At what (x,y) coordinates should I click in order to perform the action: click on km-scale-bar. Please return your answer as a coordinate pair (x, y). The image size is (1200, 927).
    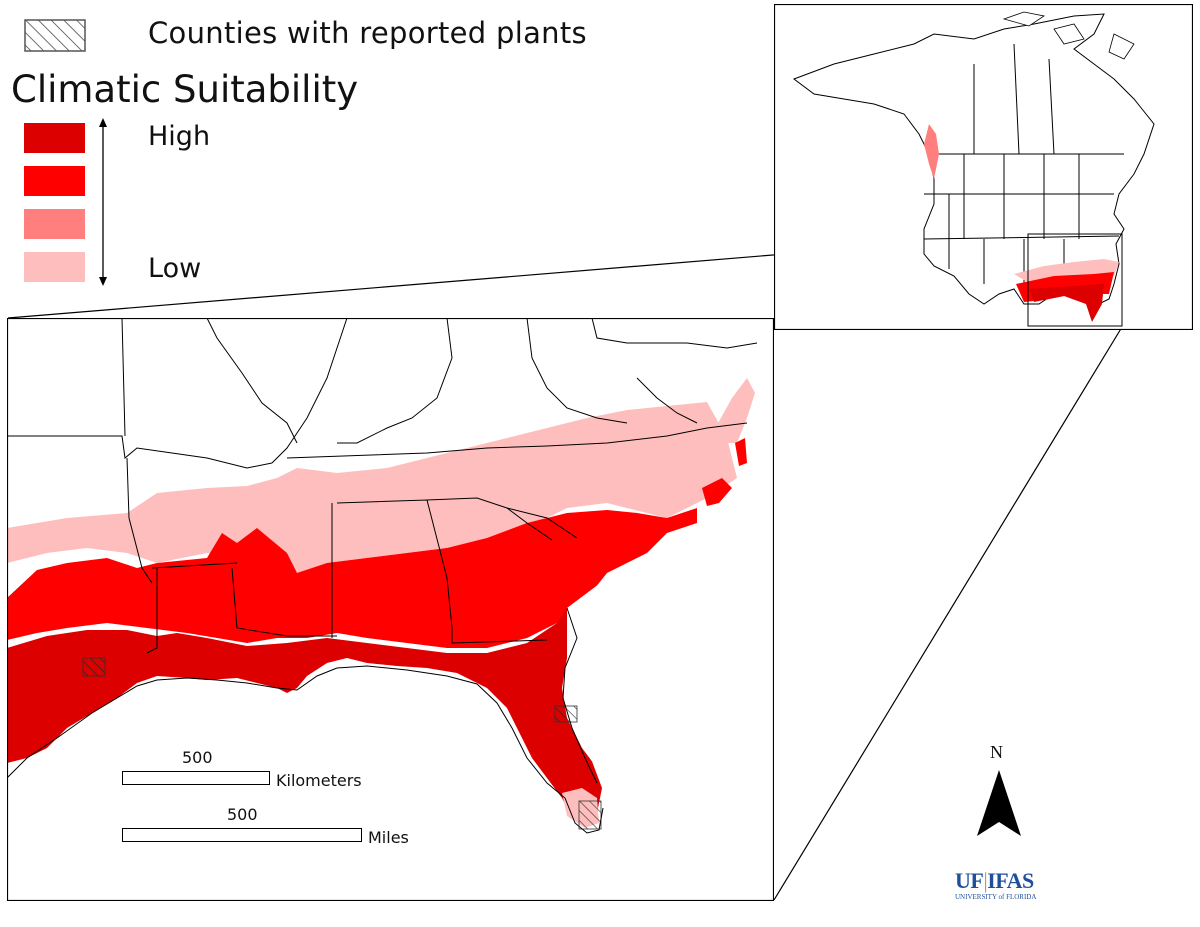
    Looking at the image, I should click on (196, 778).